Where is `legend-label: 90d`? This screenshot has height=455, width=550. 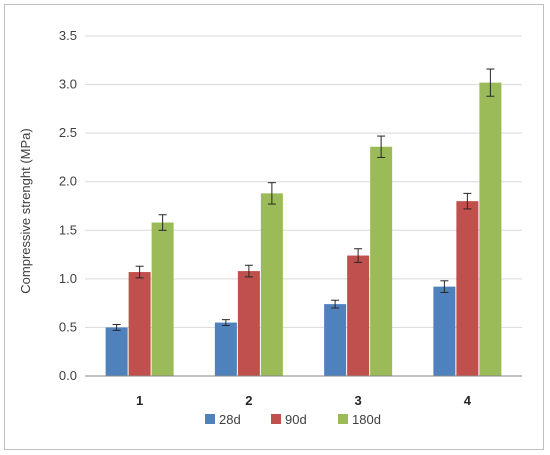 legend-label: 90d is located at coordinates (296, 419).